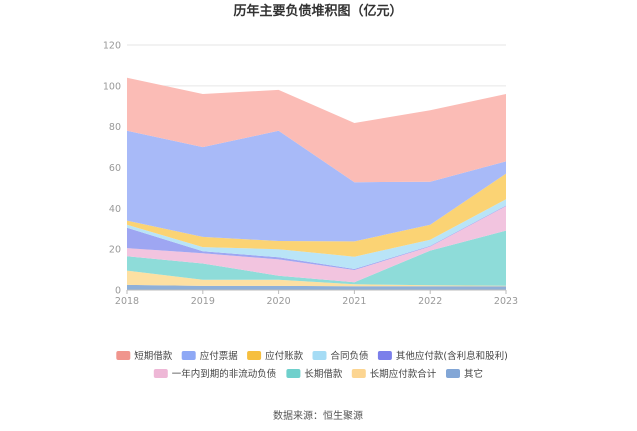  Describe the element at coordinates (115, 168) in the screenshot. I see `y-tick-label: 60` at that location.